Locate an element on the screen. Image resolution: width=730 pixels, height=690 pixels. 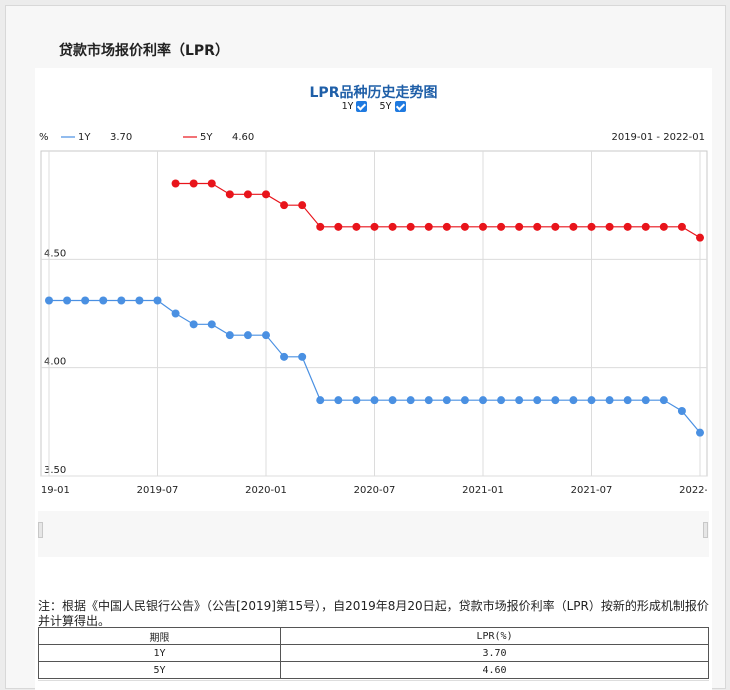
table-cell-lpr: 3.70 is located at coordinates (494, 653).